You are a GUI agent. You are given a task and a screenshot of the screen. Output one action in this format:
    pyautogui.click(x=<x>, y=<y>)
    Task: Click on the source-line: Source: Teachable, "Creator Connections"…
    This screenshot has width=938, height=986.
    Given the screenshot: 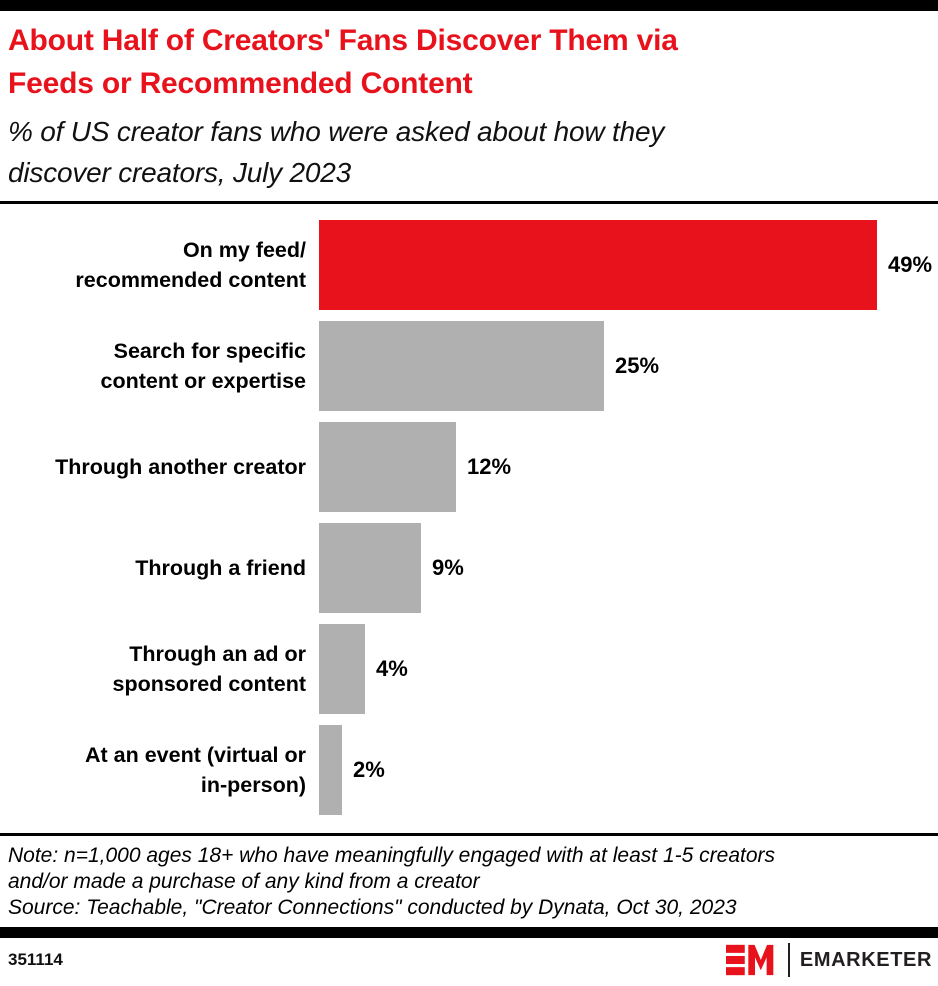 What is the action you would take?
    pyautogui.click(x=372, y=907)
    